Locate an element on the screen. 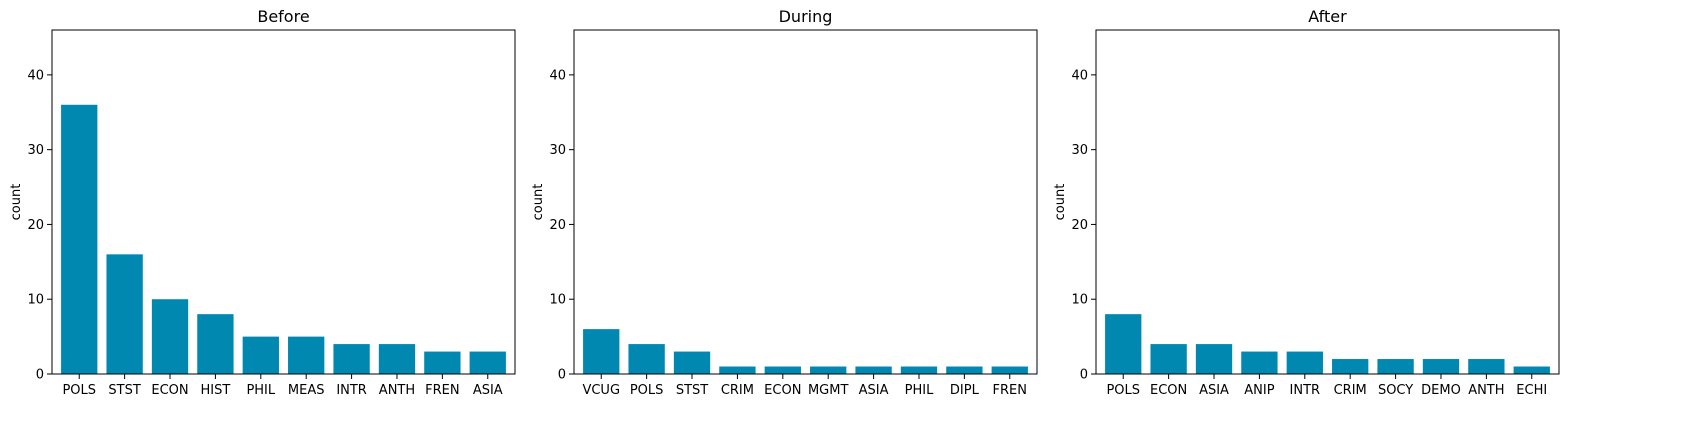  chart-title: During is located at coordinates (806, 16).